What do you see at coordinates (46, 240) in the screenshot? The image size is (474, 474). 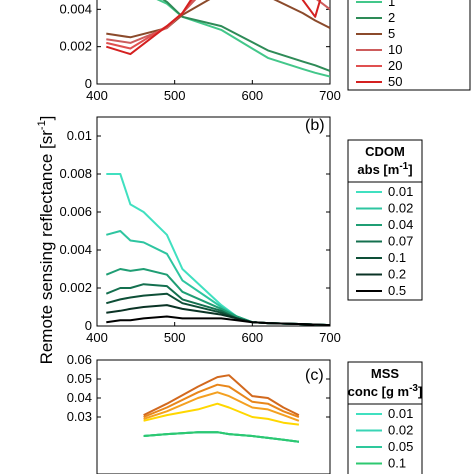 I see `y-axis-label: Remote sensing reflectance [sr-1]` at bounding box center [46, 240].